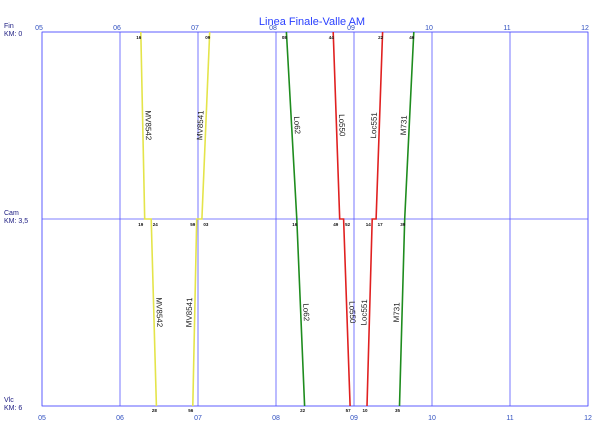 This screenshot has height=425, width=600. I want to click on station-name: Vlc, so click(9, 400).